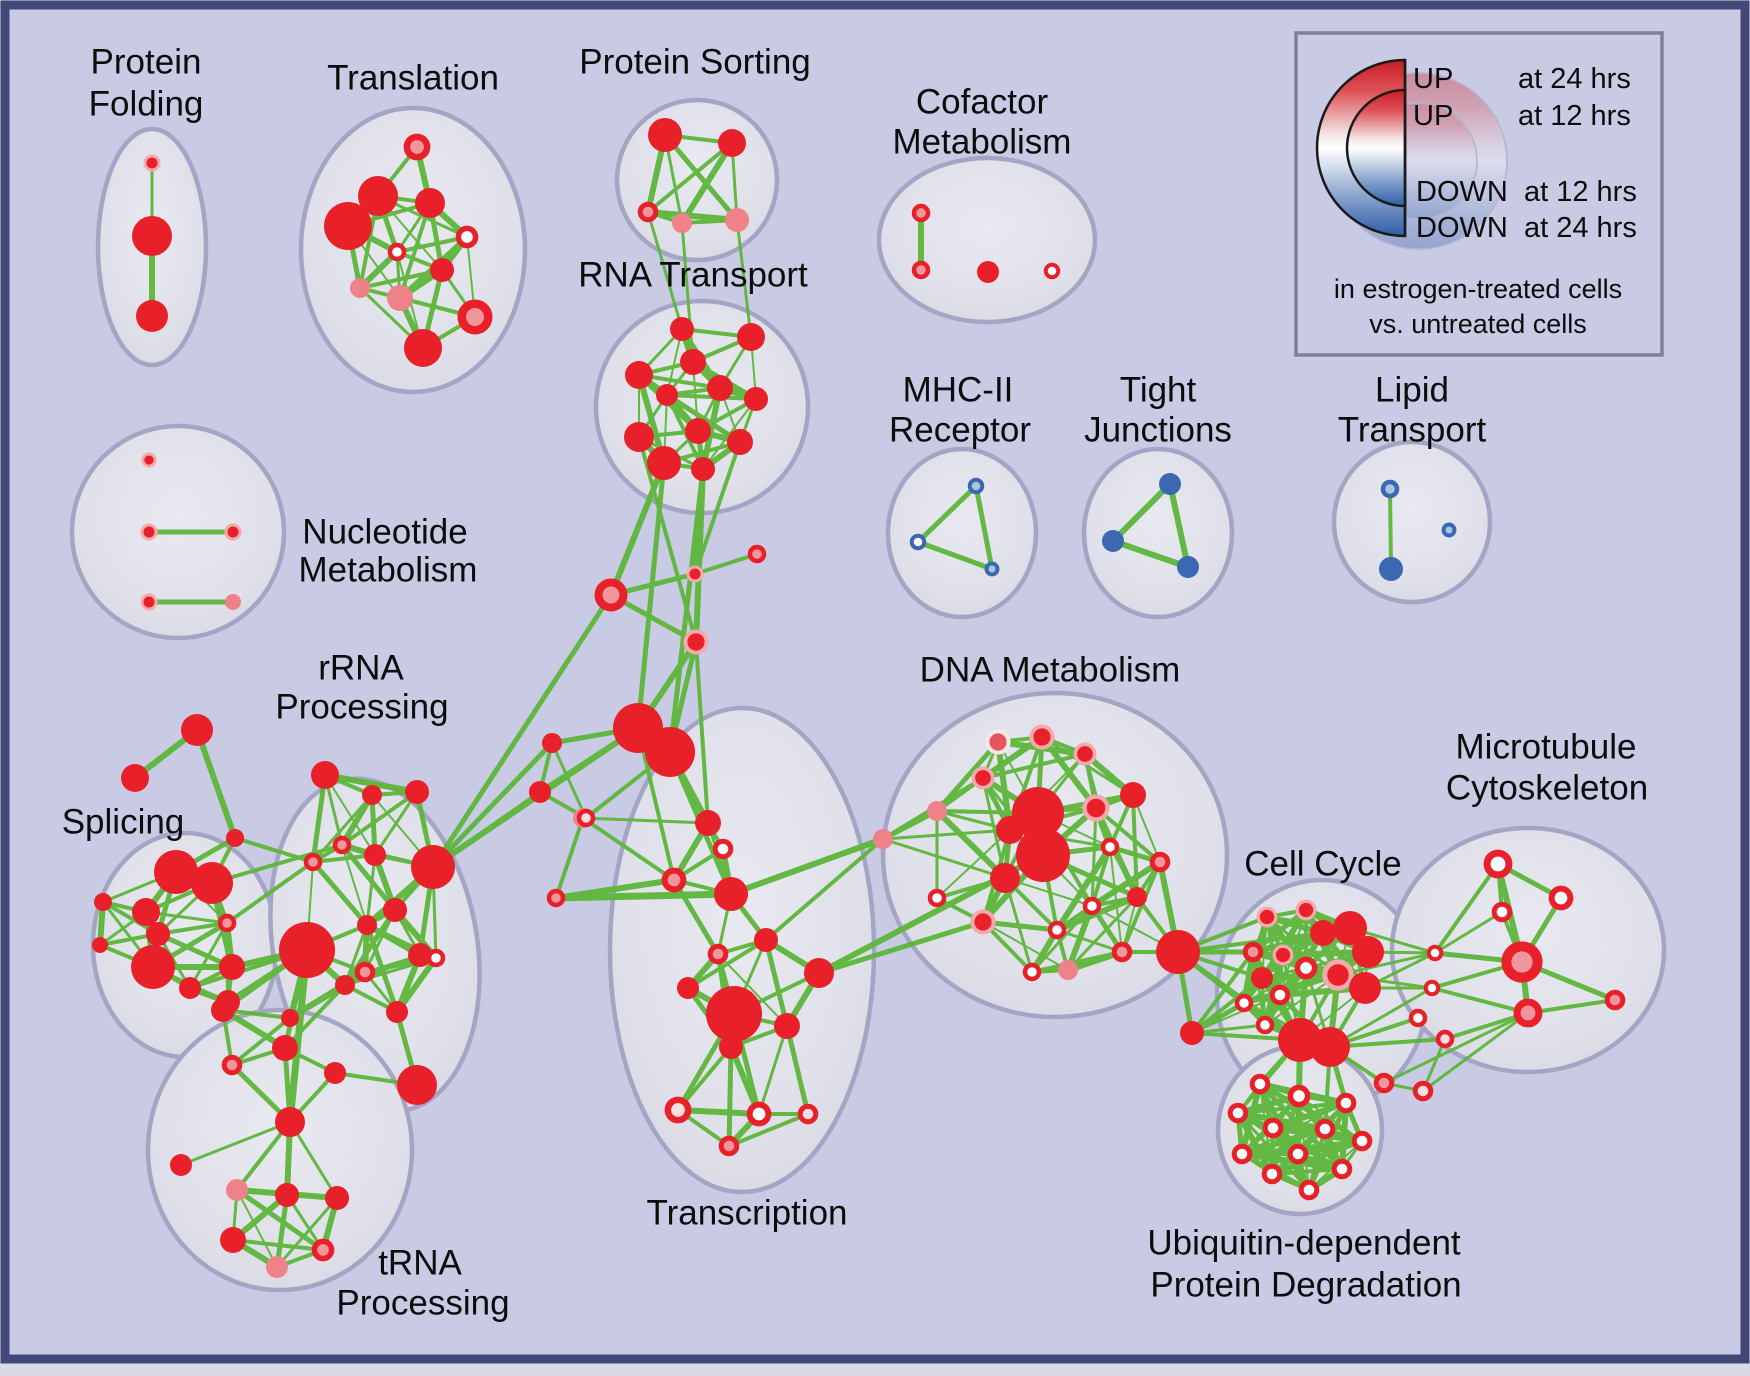 This screenshot has height=1376, width=1750. What do you see at coordinates (1323, 864) in the screenshot?
I see `cluster-label-cell-cycle: Cell Cycle` at bounding box center [1323, 864].